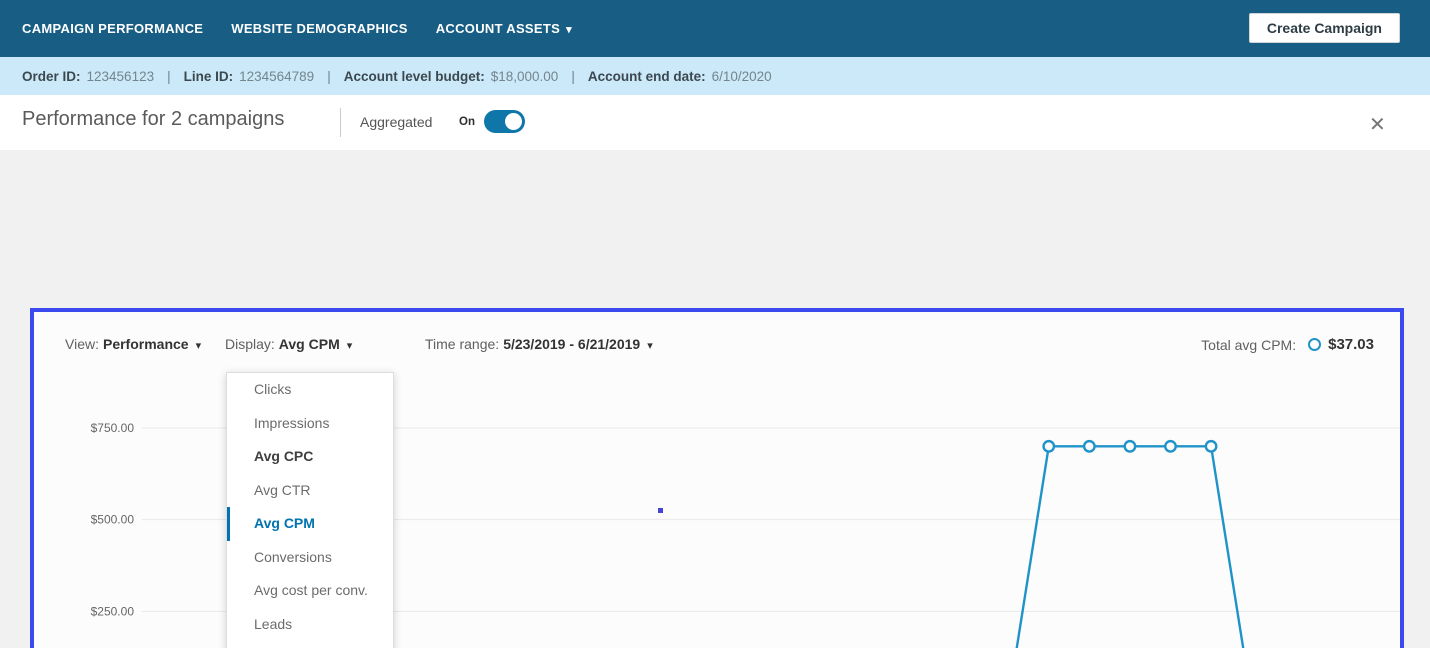  I want to click on aggregated-toggle, so click(504, 121).